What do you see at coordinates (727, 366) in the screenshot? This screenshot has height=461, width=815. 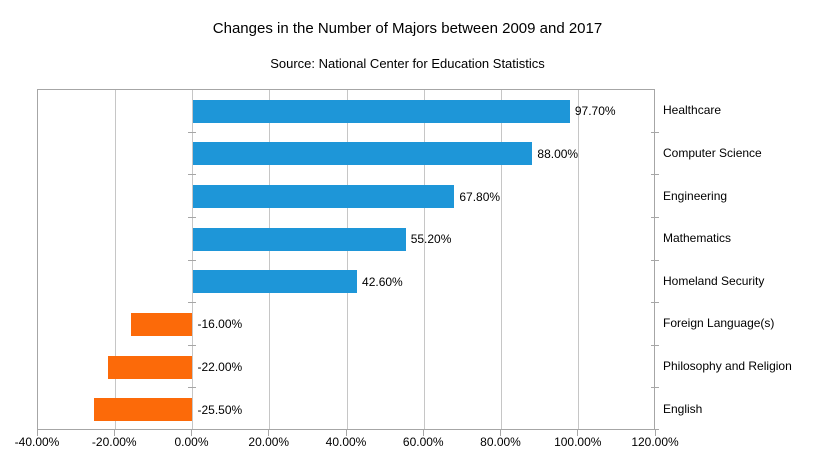 I see `category-label: Philosophy and Religion` at bounding box center [727, 366].